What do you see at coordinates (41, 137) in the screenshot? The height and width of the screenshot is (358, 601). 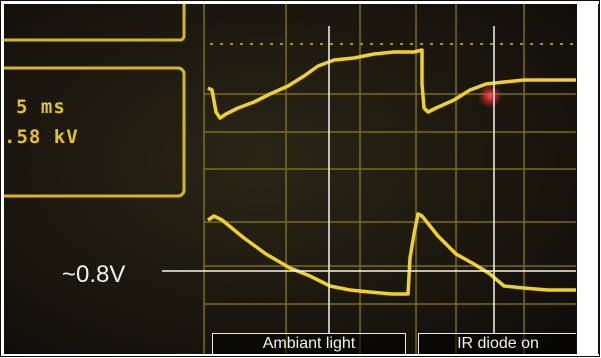 I see `readout-voltage: .58 kV` at bounding box center [41, 137].